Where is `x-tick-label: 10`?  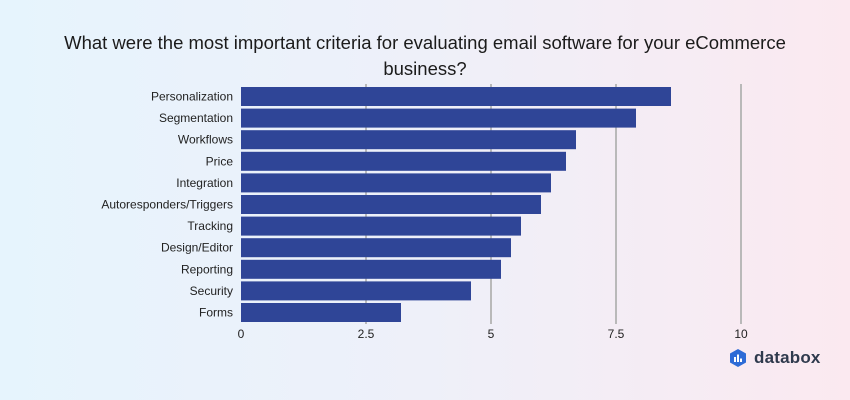 x-tick-label: 10 is located at coordinates (741, 334).